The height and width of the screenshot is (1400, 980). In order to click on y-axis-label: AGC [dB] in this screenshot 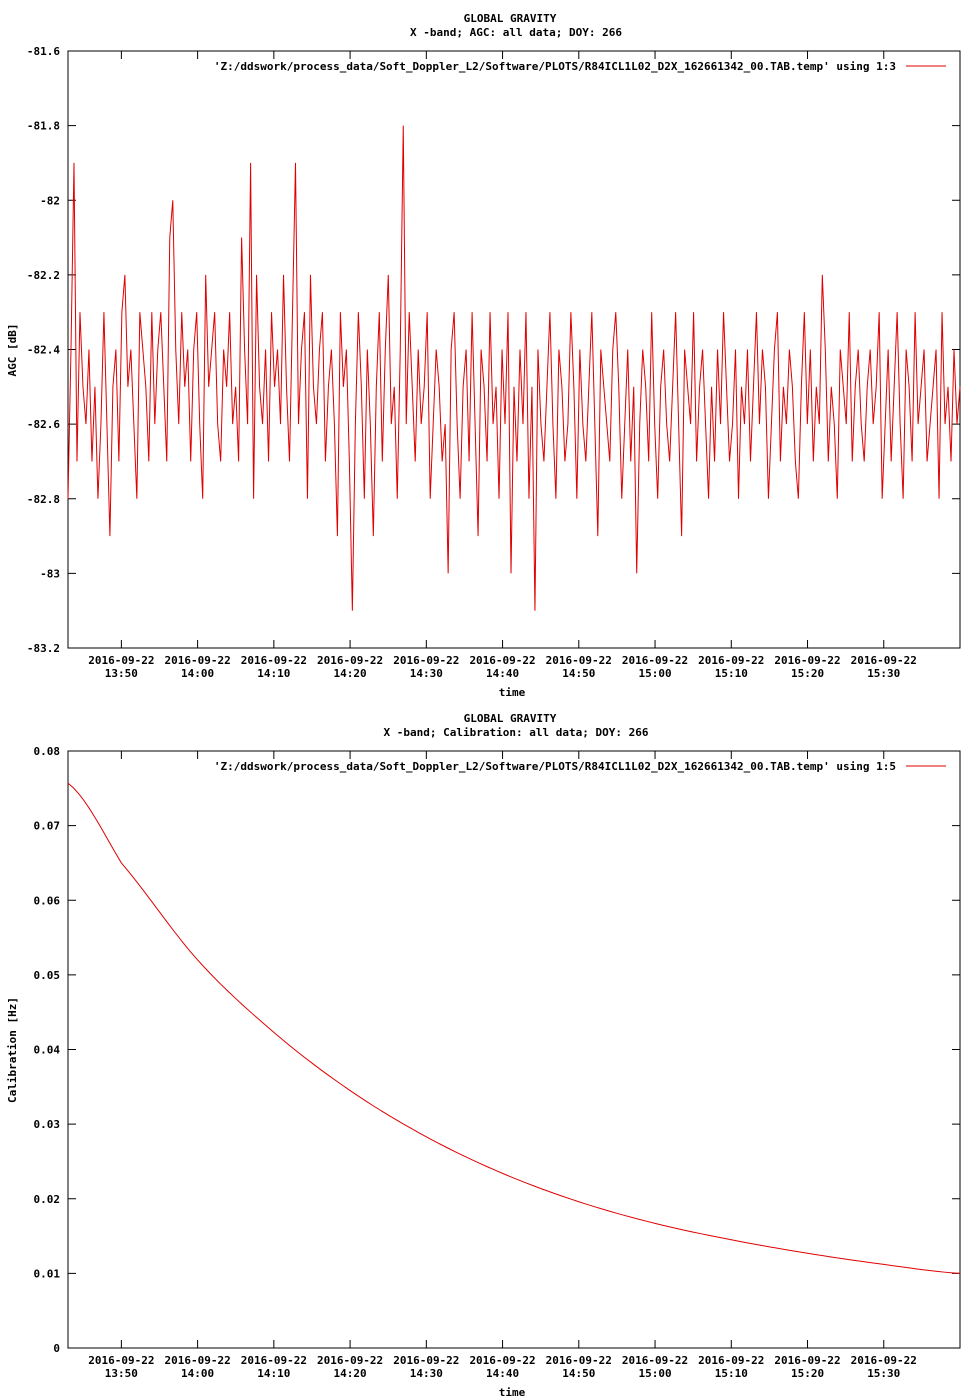, I will do `click(12, 350)`.